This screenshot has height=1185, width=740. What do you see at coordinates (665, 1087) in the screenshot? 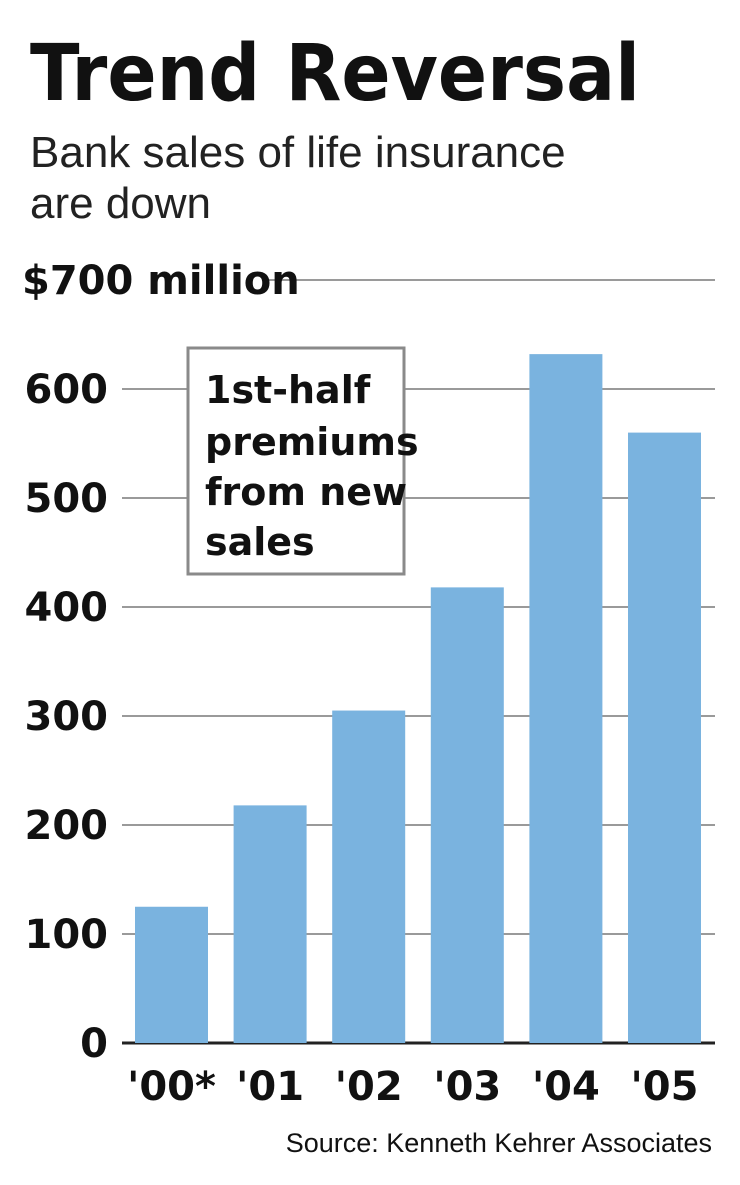
I see `x-tick-label: '05` at bounding box center [665, 1087].